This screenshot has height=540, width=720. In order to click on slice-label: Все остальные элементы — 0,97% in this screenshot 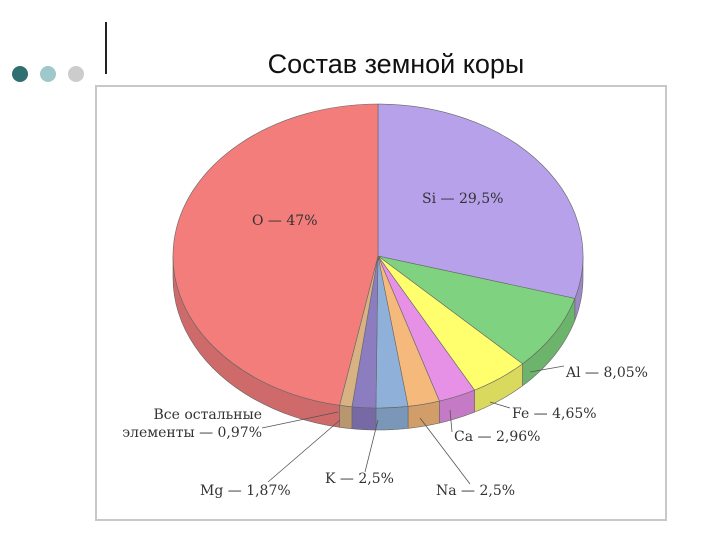, I will do `click(192, 424)`.